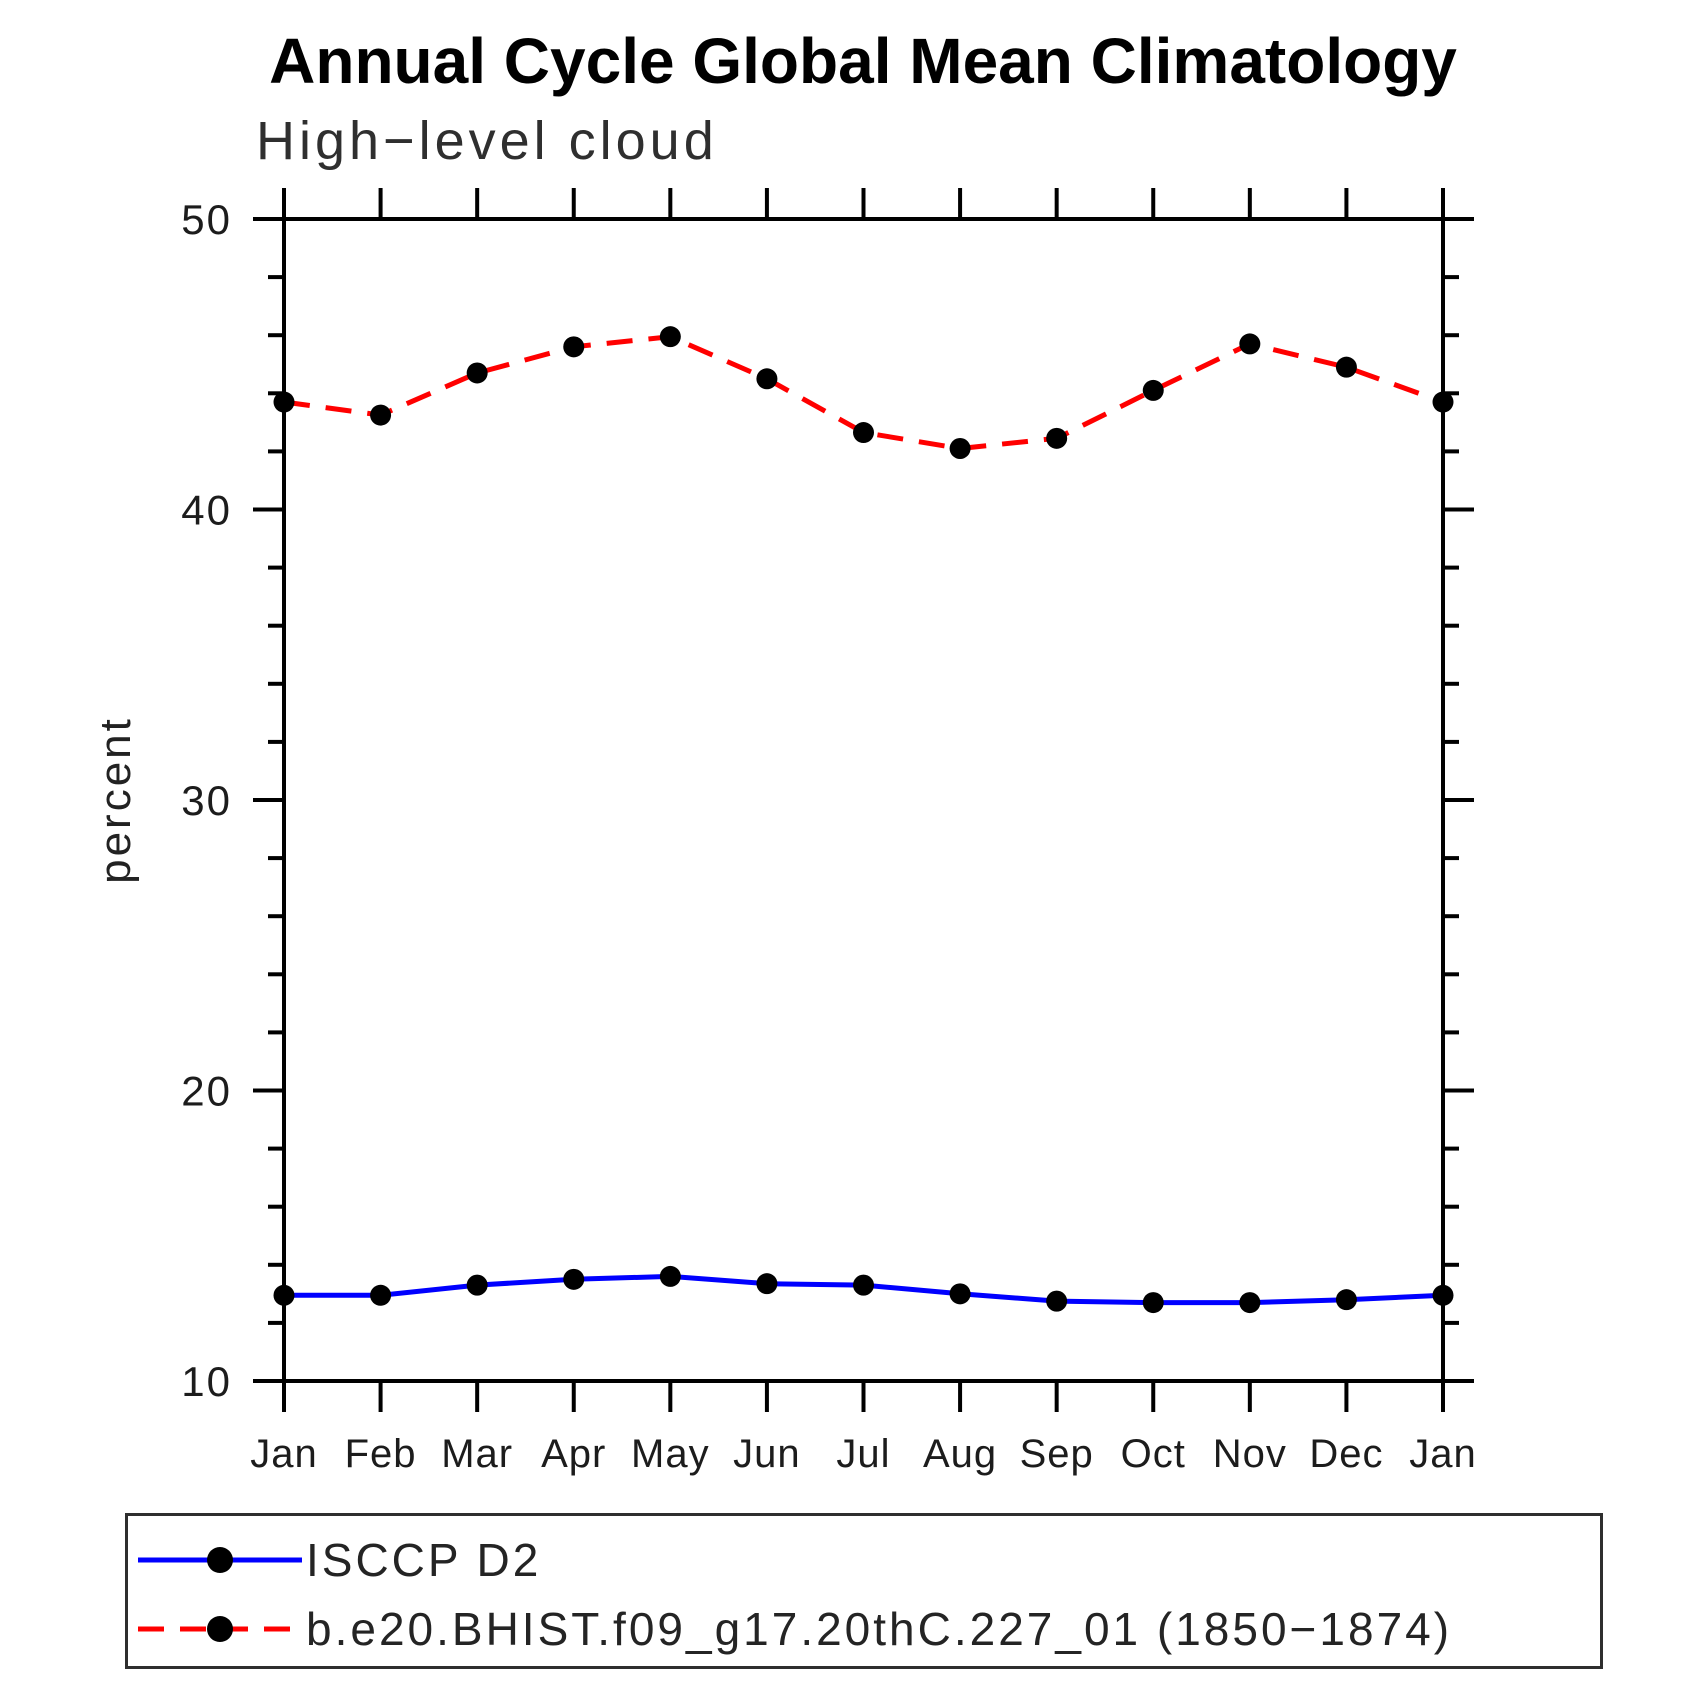 This screenshot has width=1708, height=1708. What do you see at coordinates (487, 141) in the screenshot?
I see `chart-subtitle: High−level cloud` at bounding box center [487, 141].